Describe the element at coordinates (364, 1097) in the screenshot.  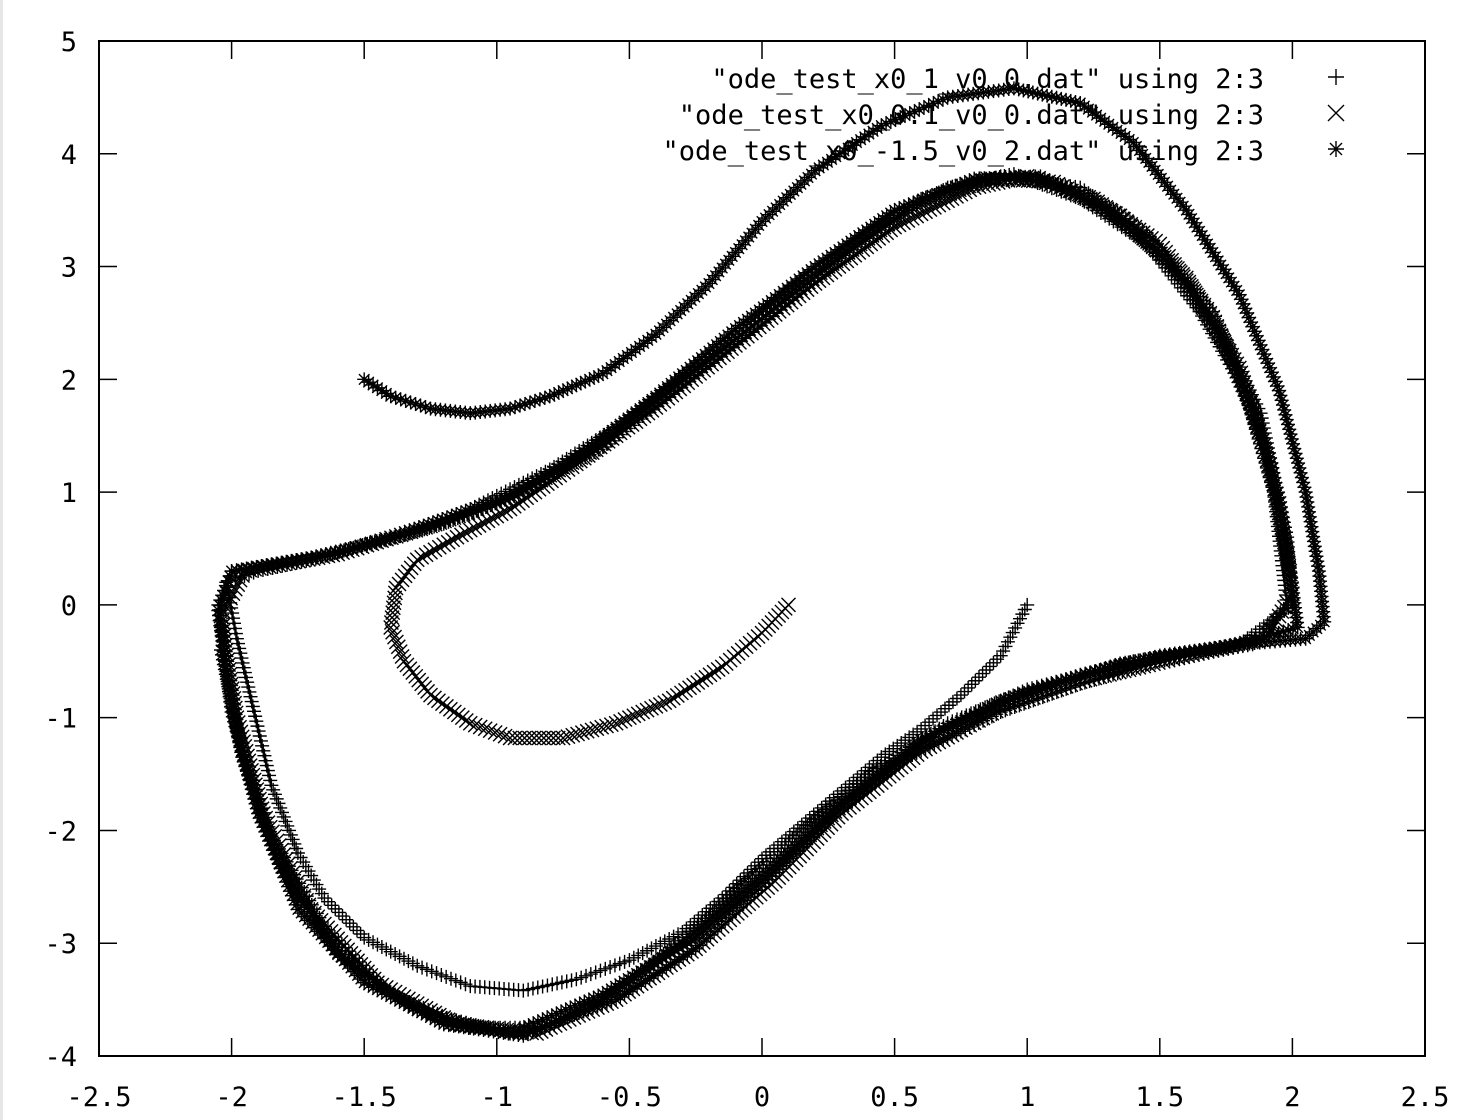
I see `x-tick-label: -1.5` at that location.